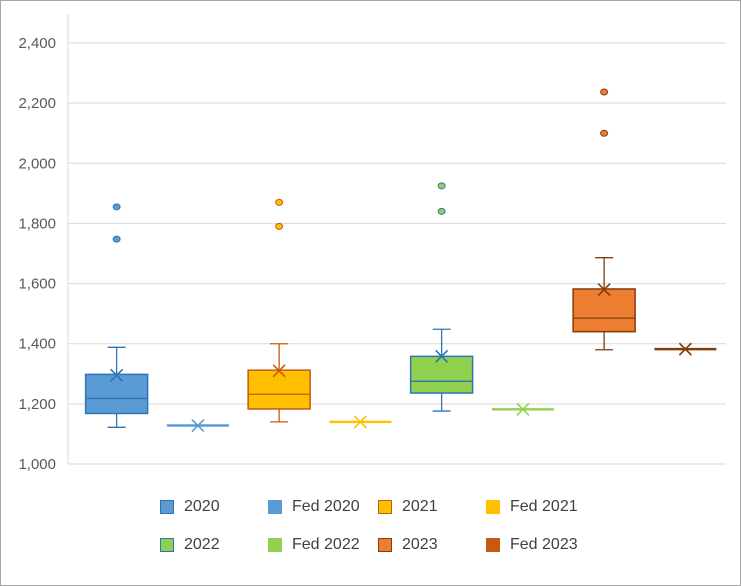 Image resolution: width=741 pixels, height=586 pixels. I want to click on series-fed-2023-mean-marker, so click(685, 349).